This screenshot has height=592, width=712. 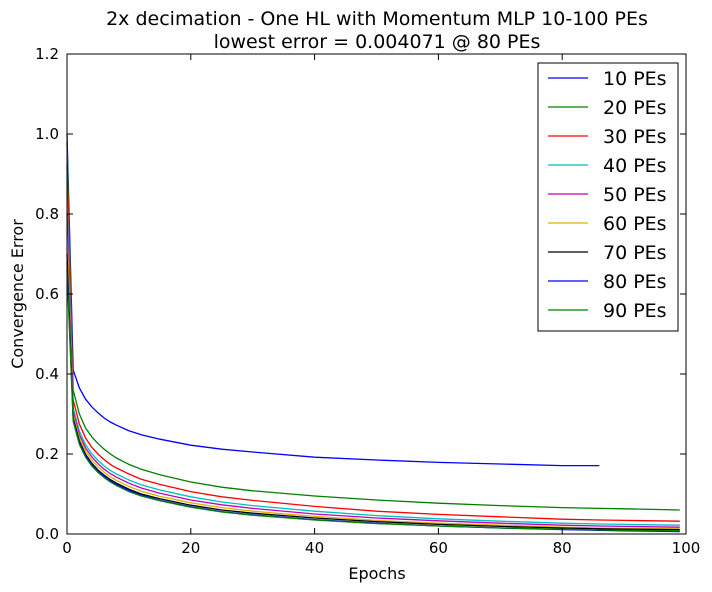 I want to click on x-tick-label: 100, so click(x=686, y=548).